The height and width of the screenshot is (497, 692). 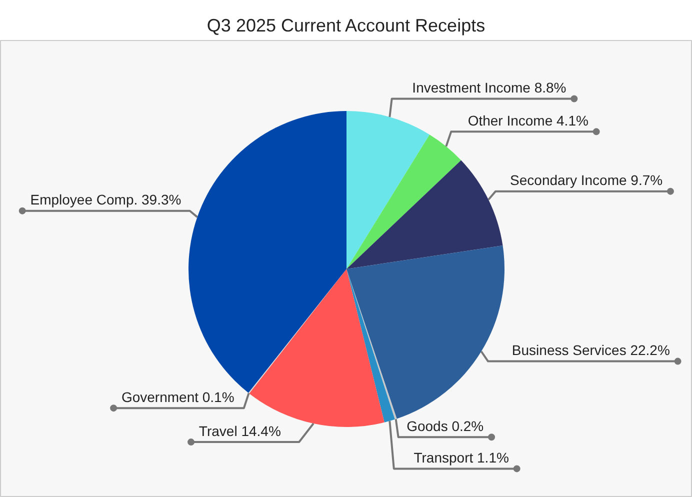 I want to click on slice-label: Travel 14.4%, so click(x=239, y=430).